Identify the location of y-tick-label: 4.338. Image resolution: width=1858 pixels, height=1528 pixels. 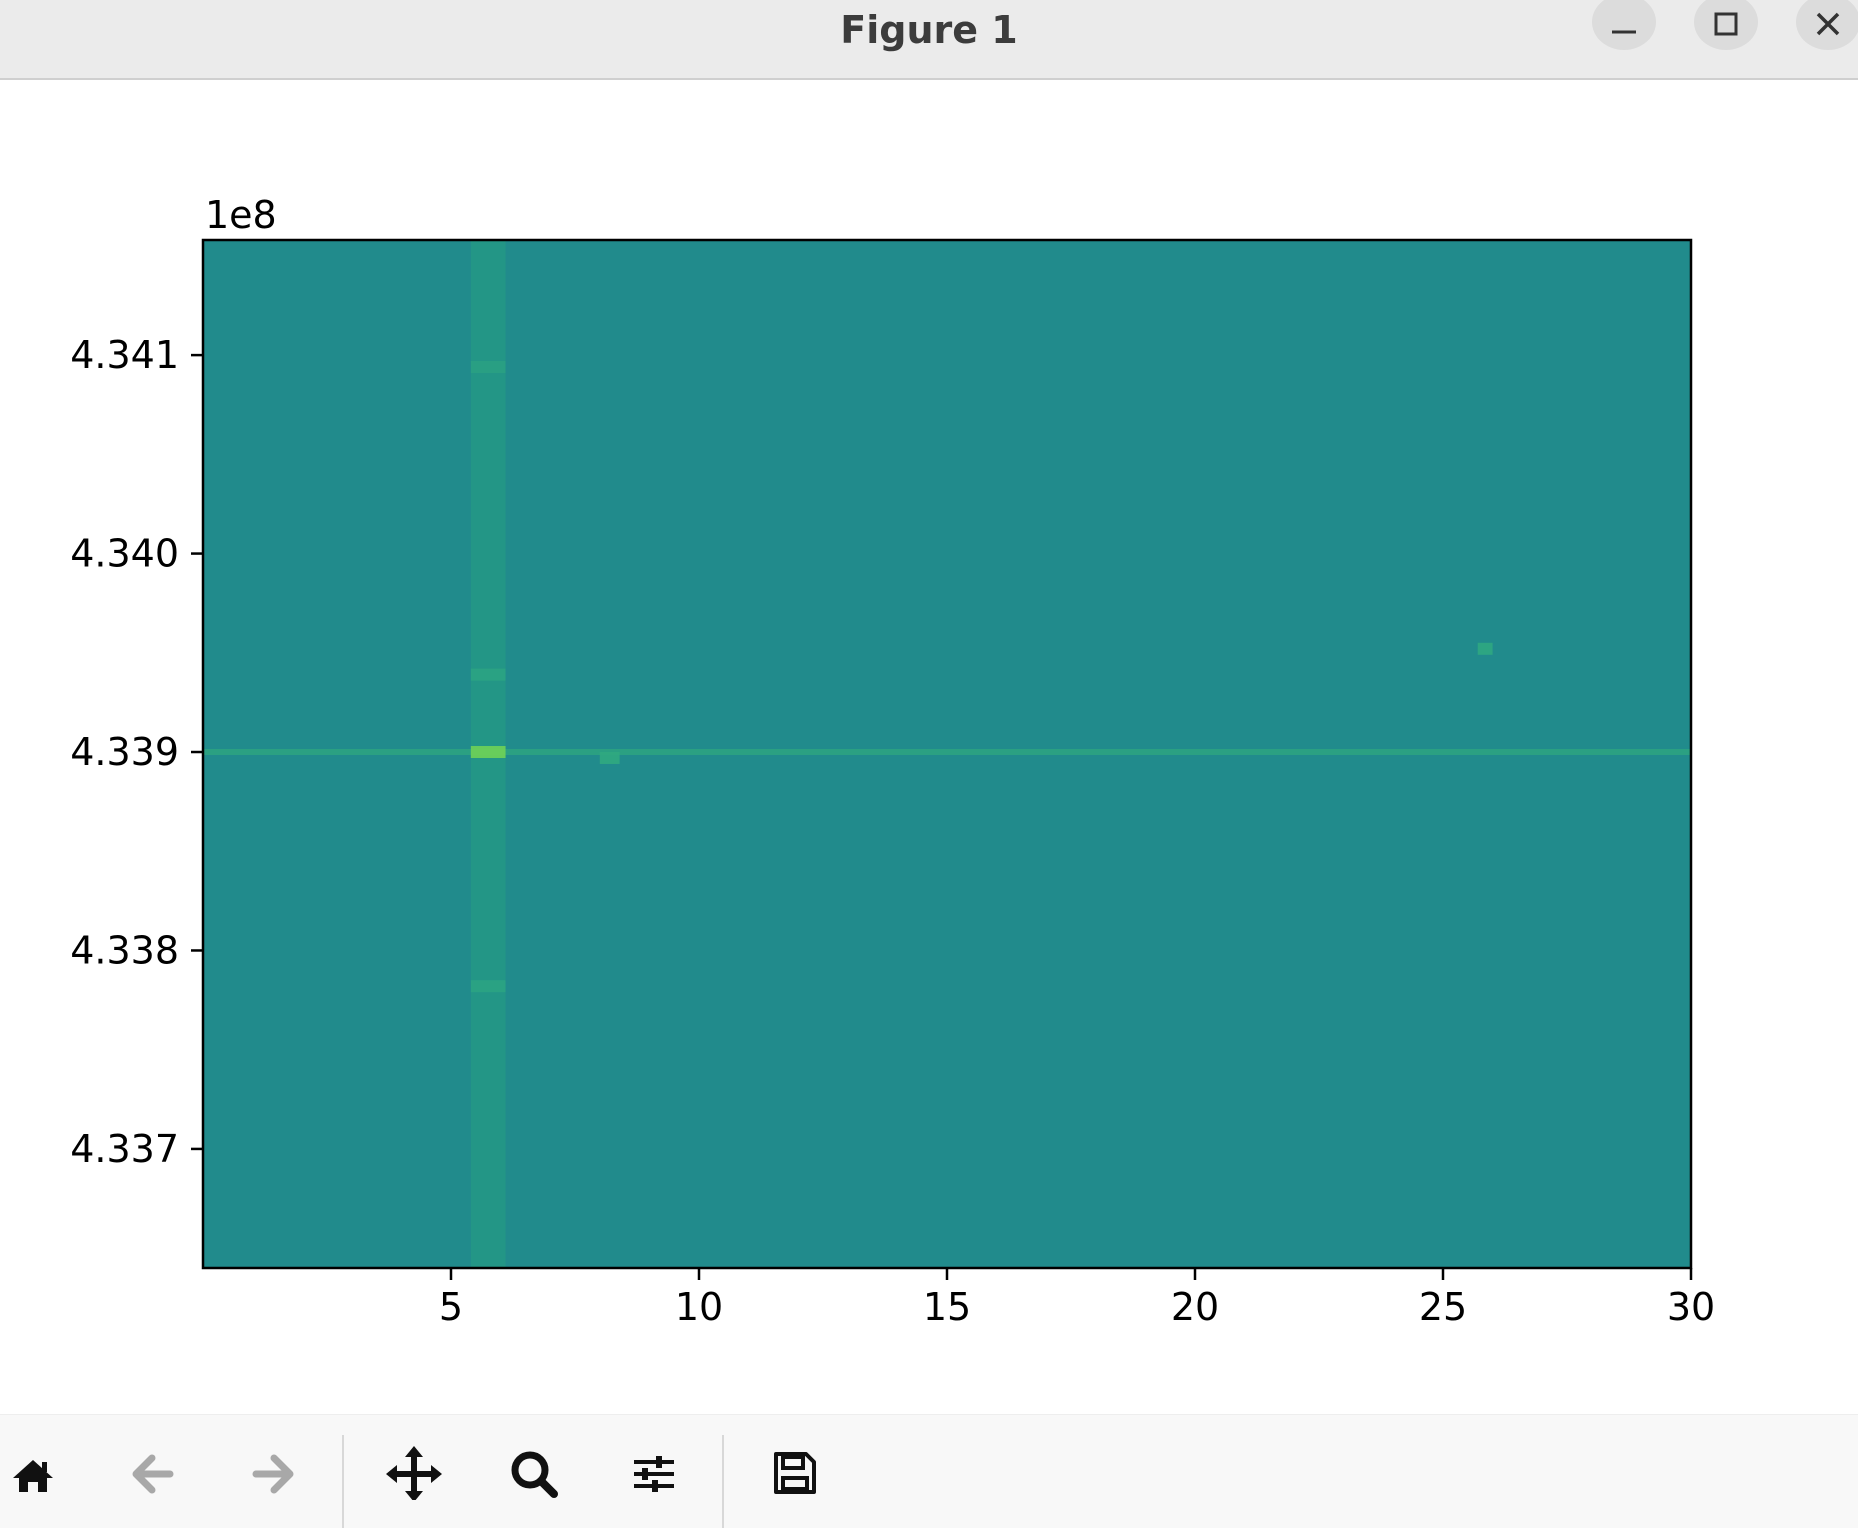
(124, 950).